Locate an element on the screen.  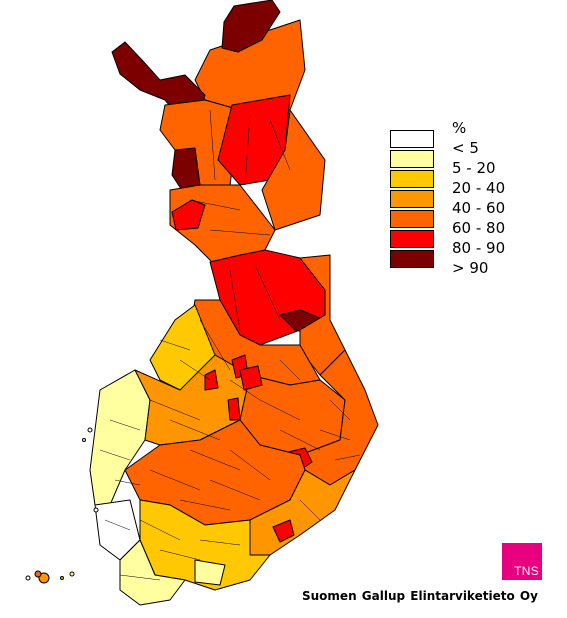
legend-label: 5 - 20 is located at coordinates (474, 168).